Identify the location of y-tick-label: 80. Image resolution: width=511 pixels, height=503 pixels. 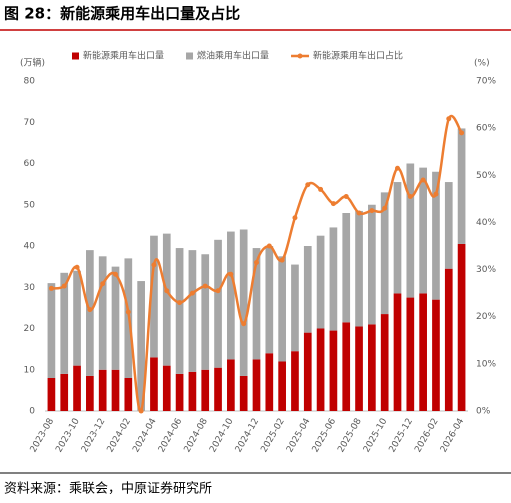
(30, 82).